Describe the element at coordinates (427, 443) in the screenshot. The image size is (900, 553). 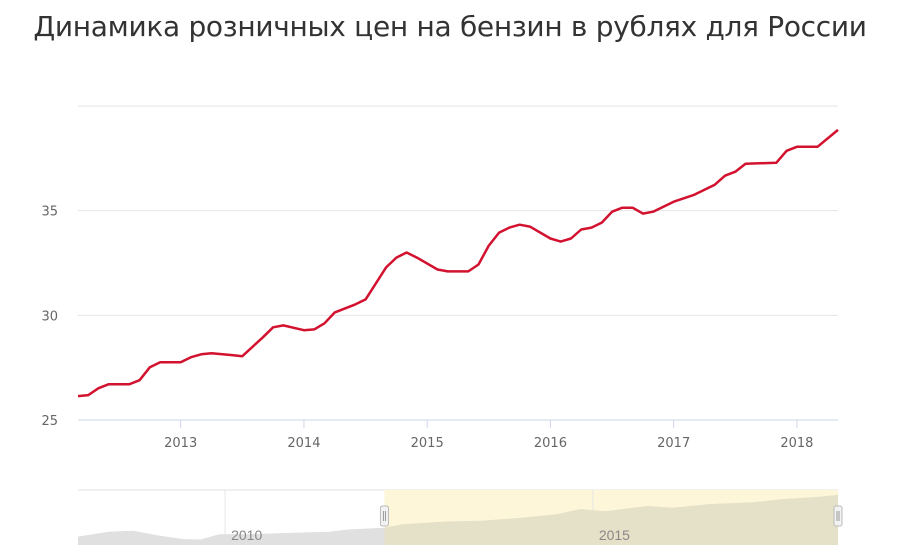
I see `x-tick-label: 2015` at that location.